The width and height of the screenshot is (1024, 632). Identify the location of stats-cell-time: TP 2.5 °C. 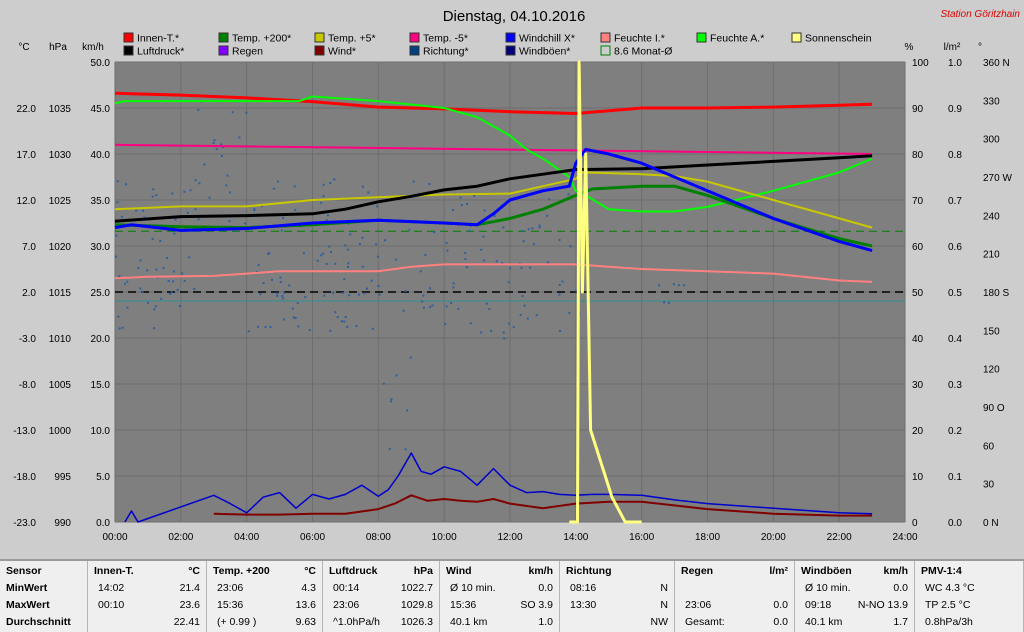
(948, 605).